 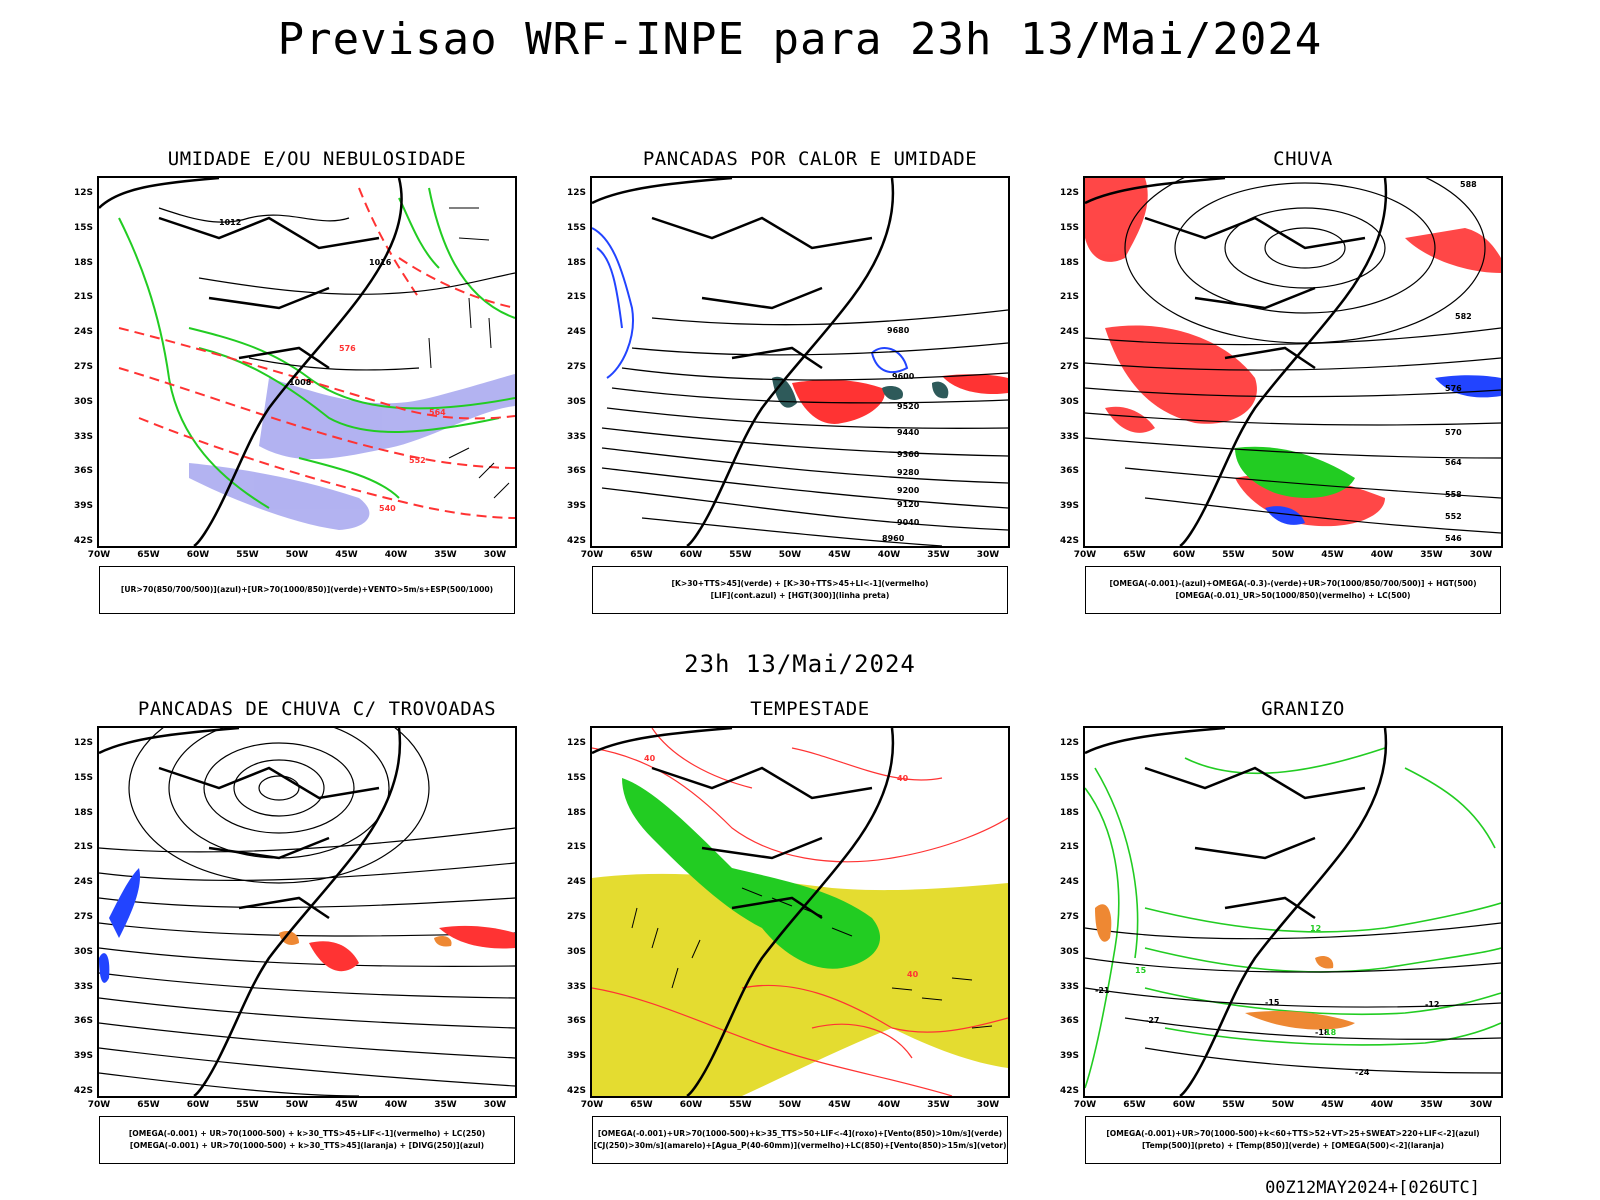 I want to click on map-frame: 1012 1016 1008 540 552 564 576, so click(x=307, y=362).